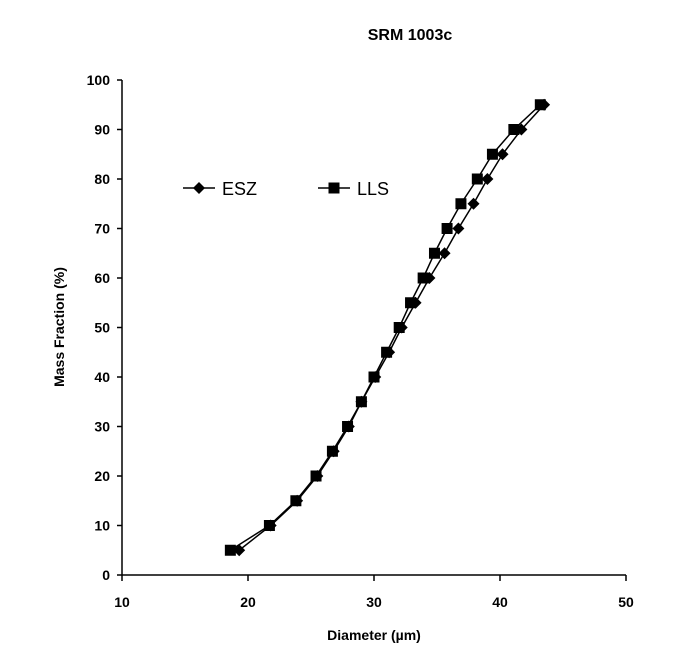 This screenshot has width=688, height=664. I want to click on legend-label: ESZ, so click(239, 189).